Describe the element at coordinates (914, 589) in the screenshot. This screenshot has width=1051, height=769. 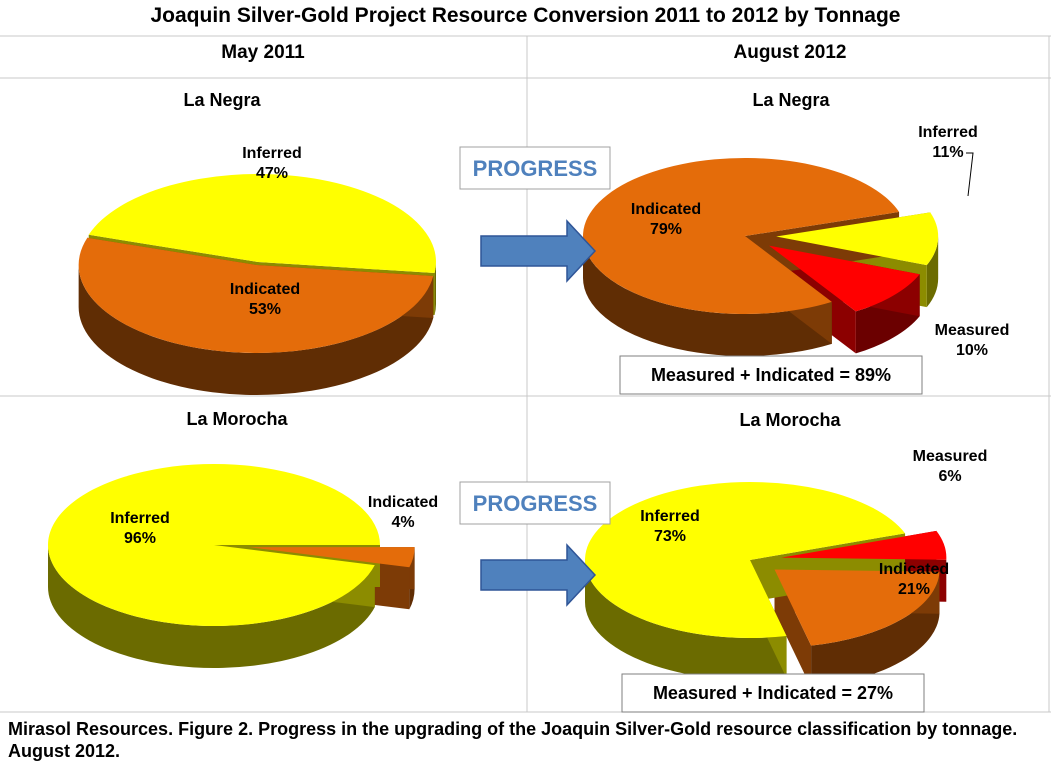
I see `slice-value-indicated: 21%` at that location.